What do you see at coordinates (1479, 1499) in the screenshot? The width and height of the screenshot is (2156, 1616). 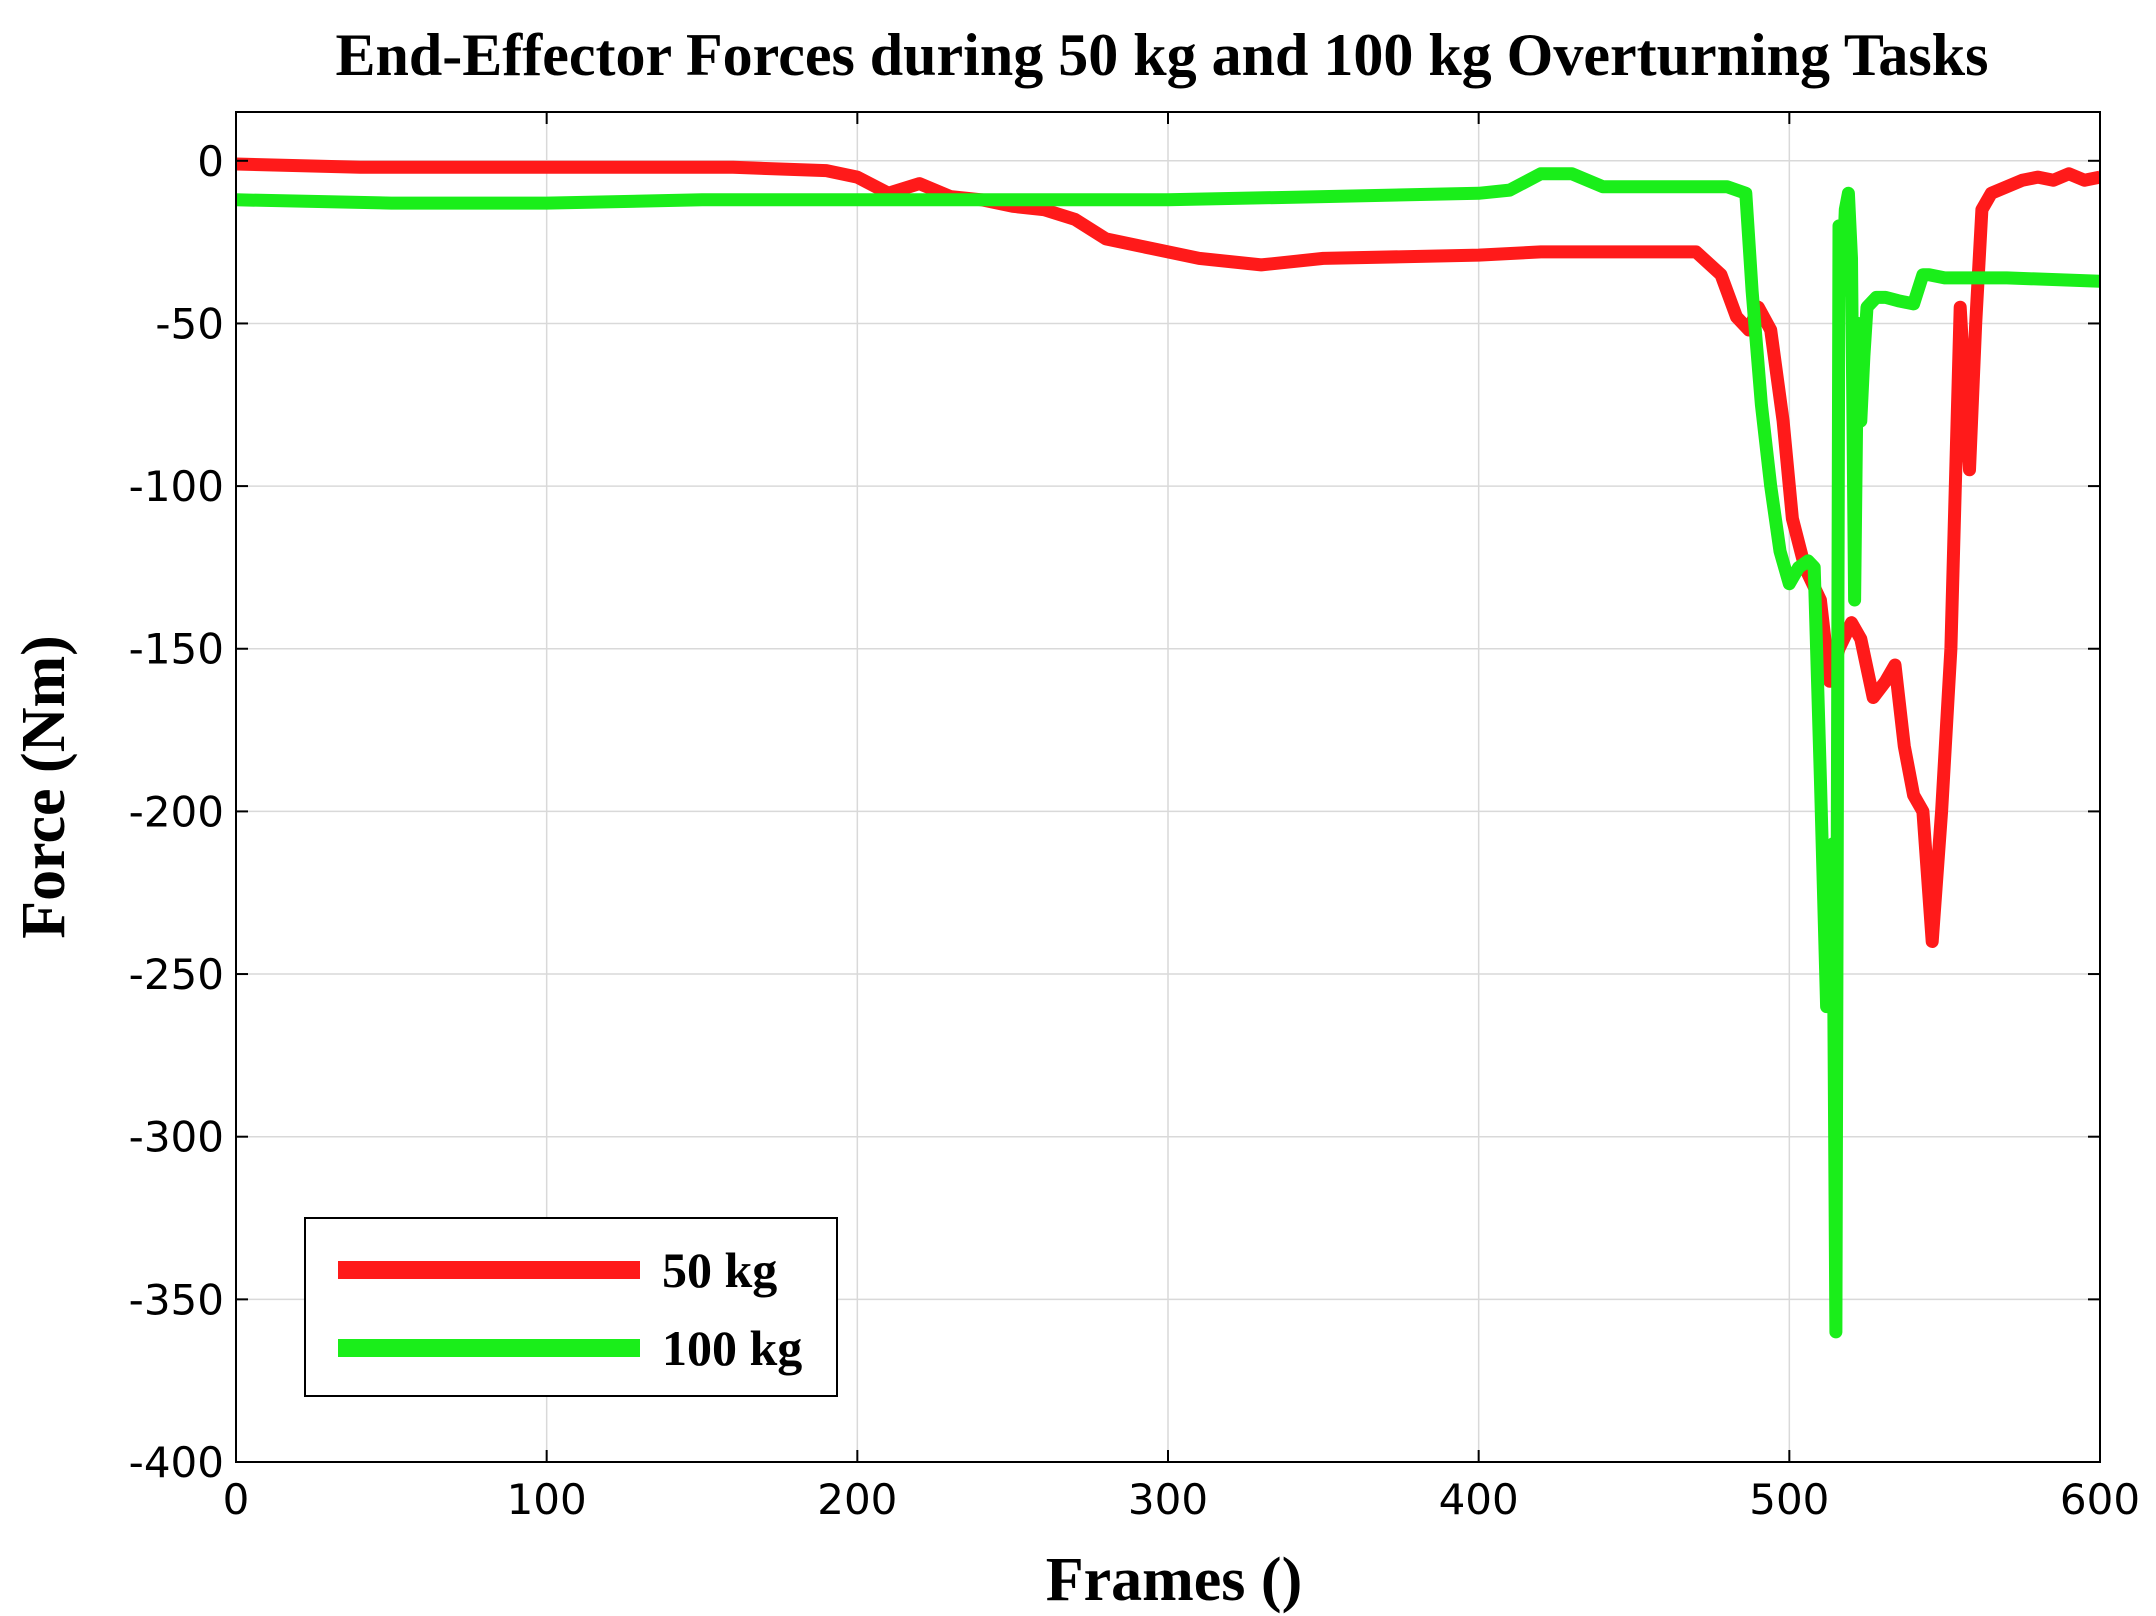 I see `x-tick-label: 400` at bounding box center [1479, 1499].